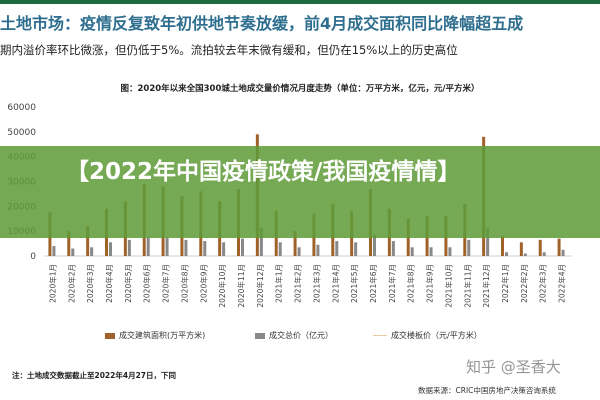  Describe the element at coordinates (543, 283) in the screenshot. I see `x-tick-label: 2022年3月` at that location.